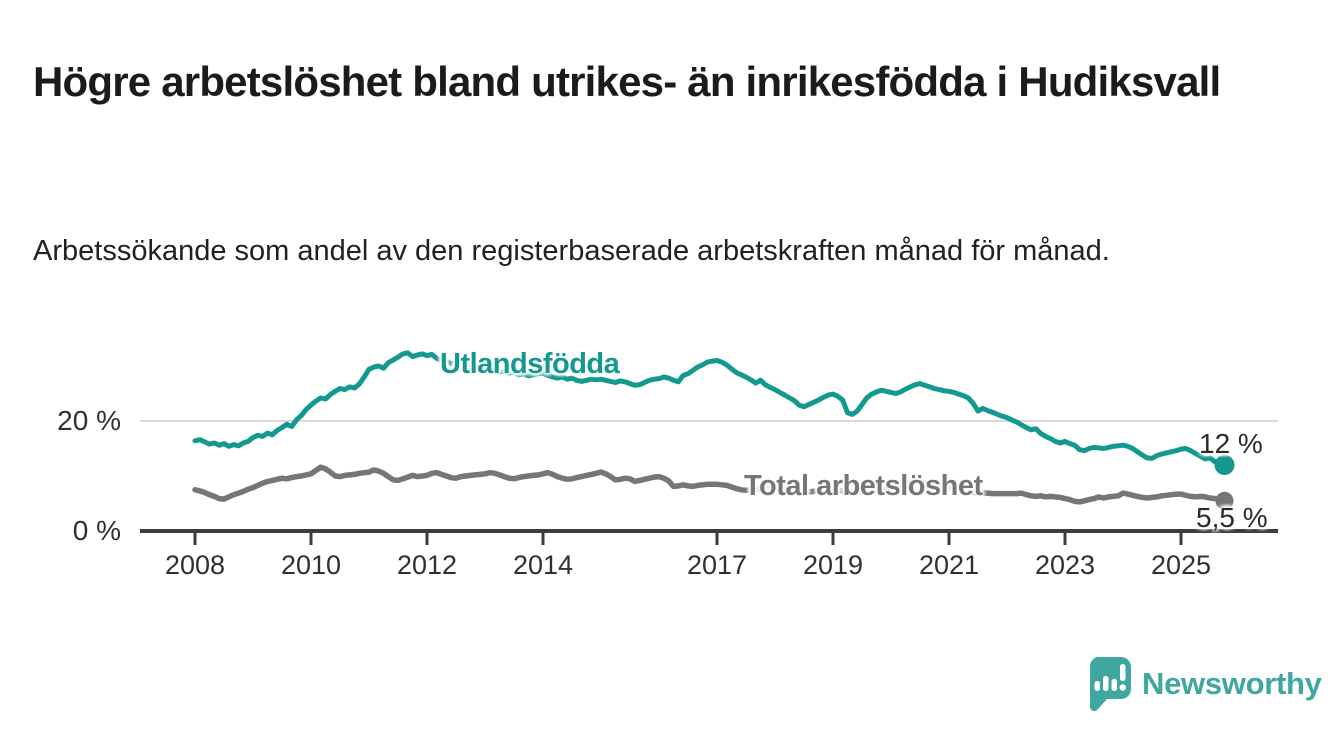  Describe the element at coordinates (1181, 565) in the screenshot. I see `x-tick-label-2025: 2025` at that location.